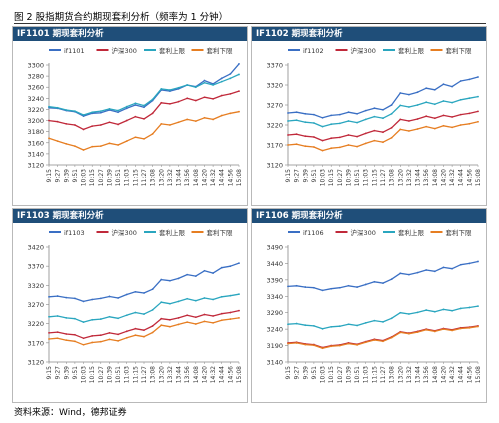 The width and height of the screenshot is (499, 423). I want to click on series-line-if1102, so click(383, 97).